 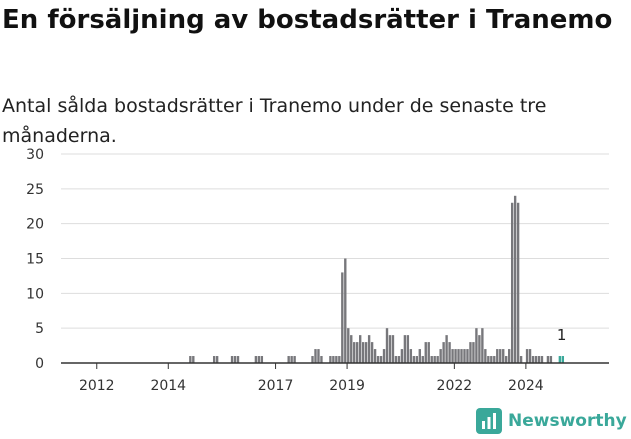 What do you see at coordinates (455, 386) in the screenshot?
I see `x-tick-label: 2022` at bounding box center [455, 386].